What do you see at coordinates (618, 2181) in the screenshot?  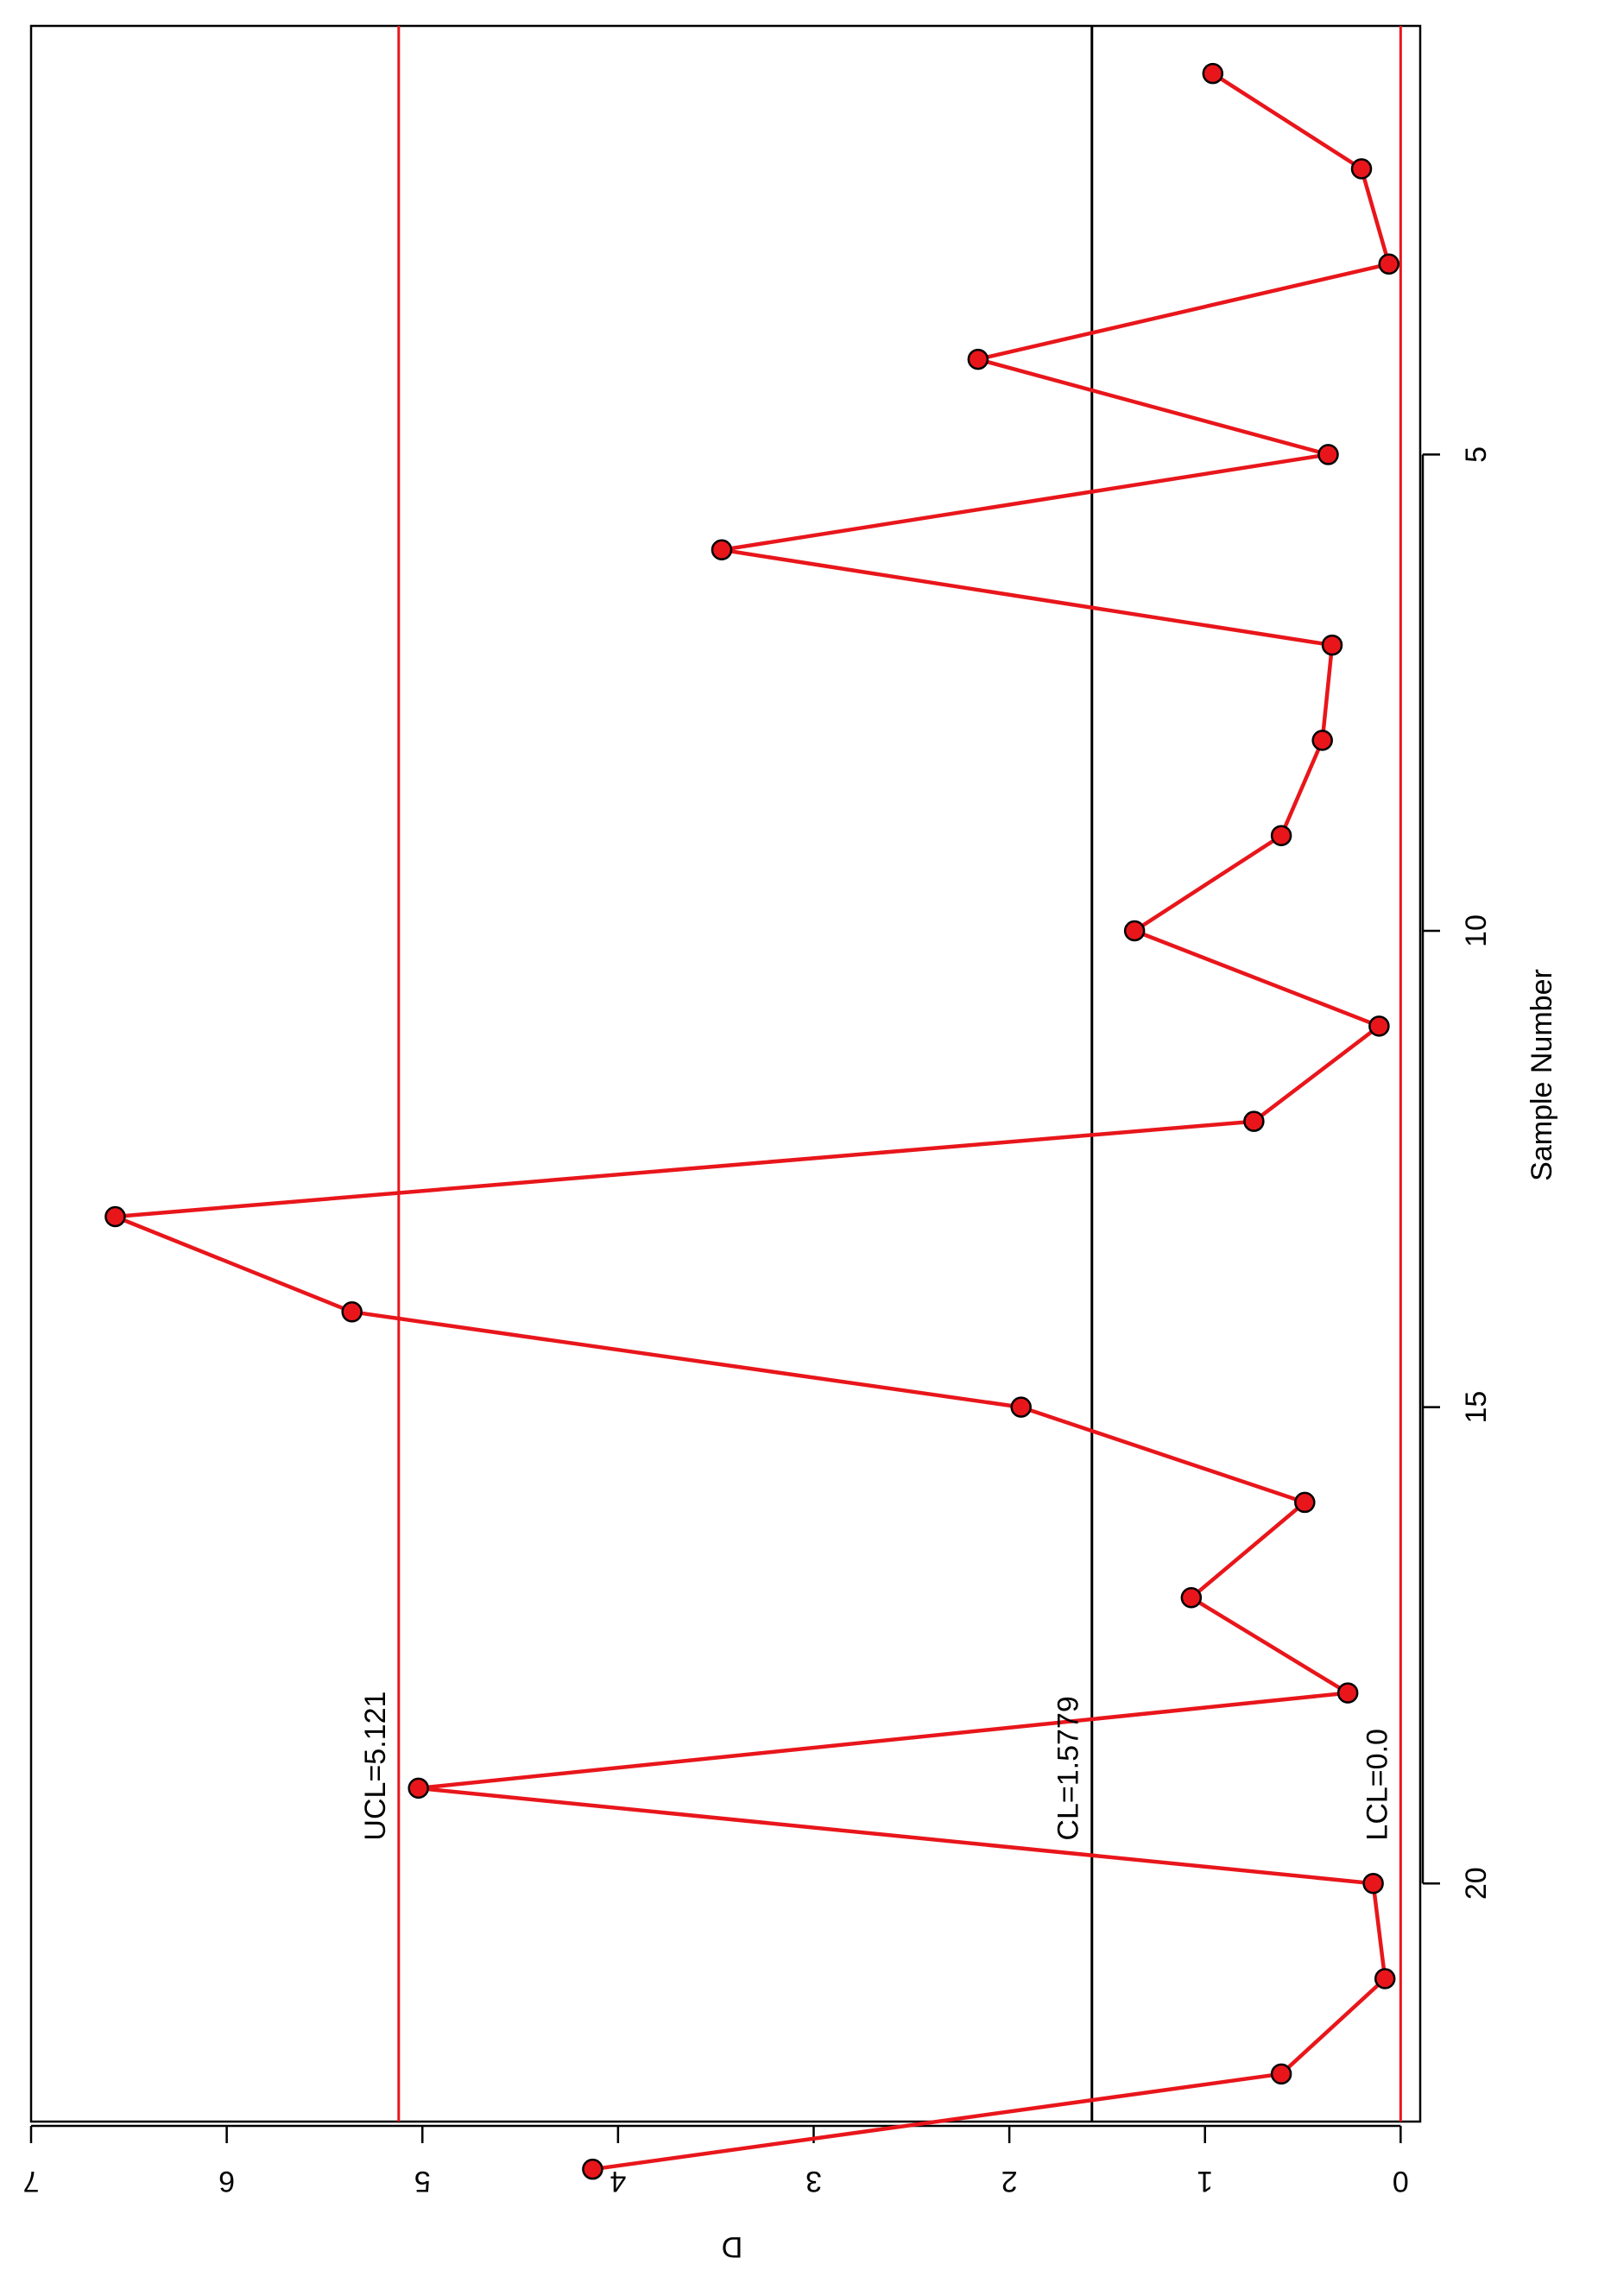 I see `d-tick-label: 4` at bounding box center [618, 2181].